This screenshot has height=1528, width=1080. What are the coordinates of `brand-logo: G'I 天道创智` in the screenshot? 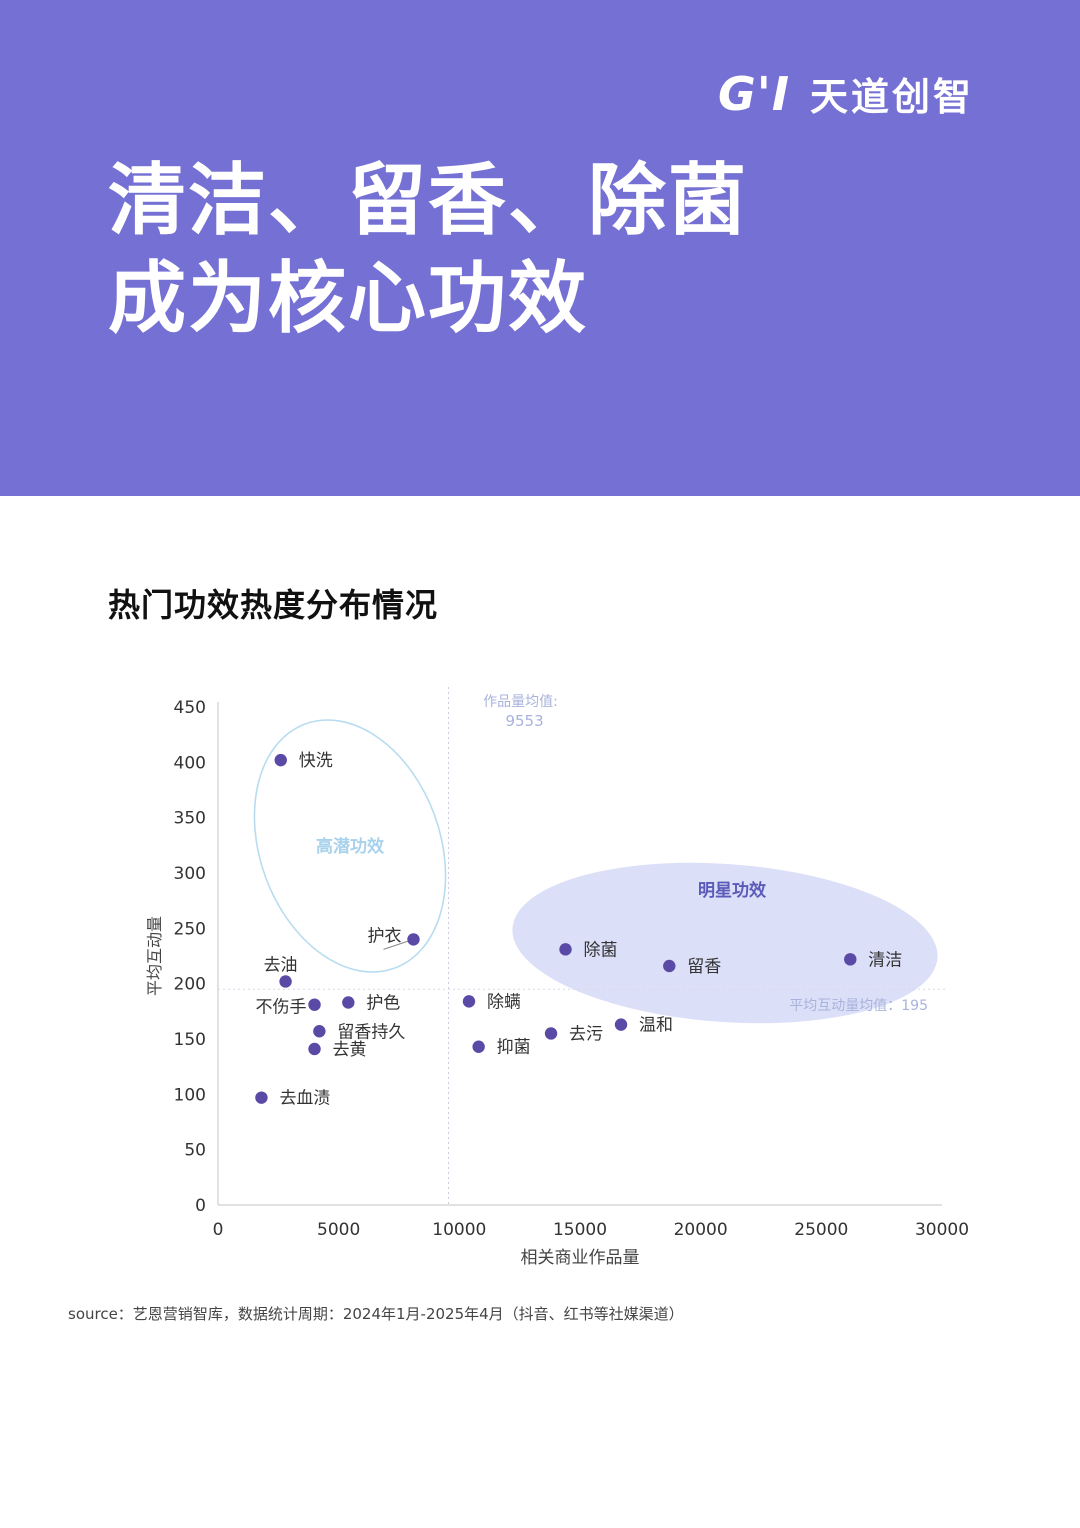 It's located at (846, 93).